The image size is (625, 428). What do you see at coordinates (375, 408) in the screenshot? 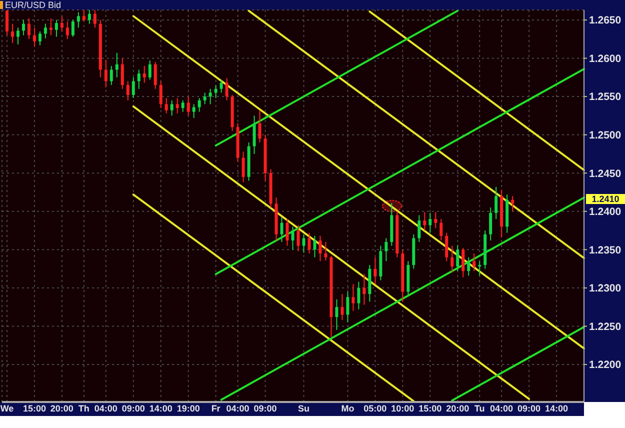
I see `x-tick-label: 05:00` at bounding box center [375, 408].